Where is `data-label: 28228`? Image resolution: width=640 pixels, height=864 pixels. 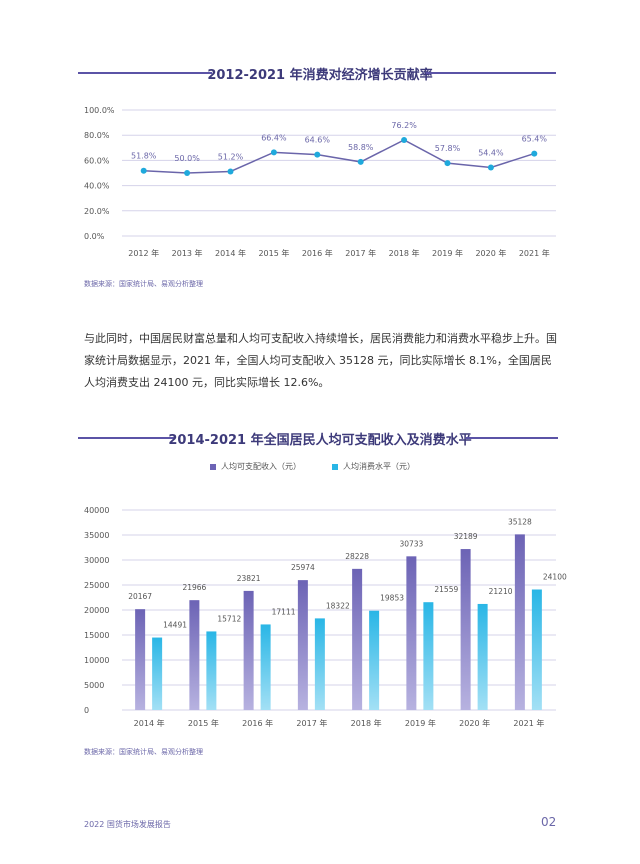
data-label: 28228 is located at coordinates (357, 556).